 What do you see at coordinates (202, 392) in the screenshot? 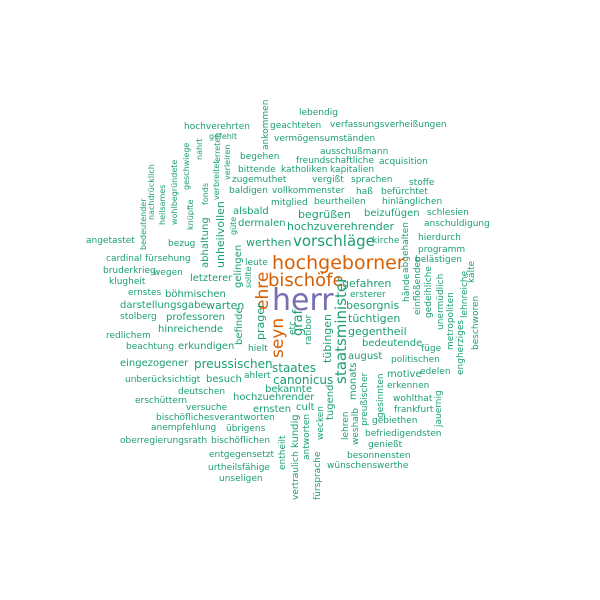
I see `word-deutschen: deutschen` at bounding box center [202, 392].